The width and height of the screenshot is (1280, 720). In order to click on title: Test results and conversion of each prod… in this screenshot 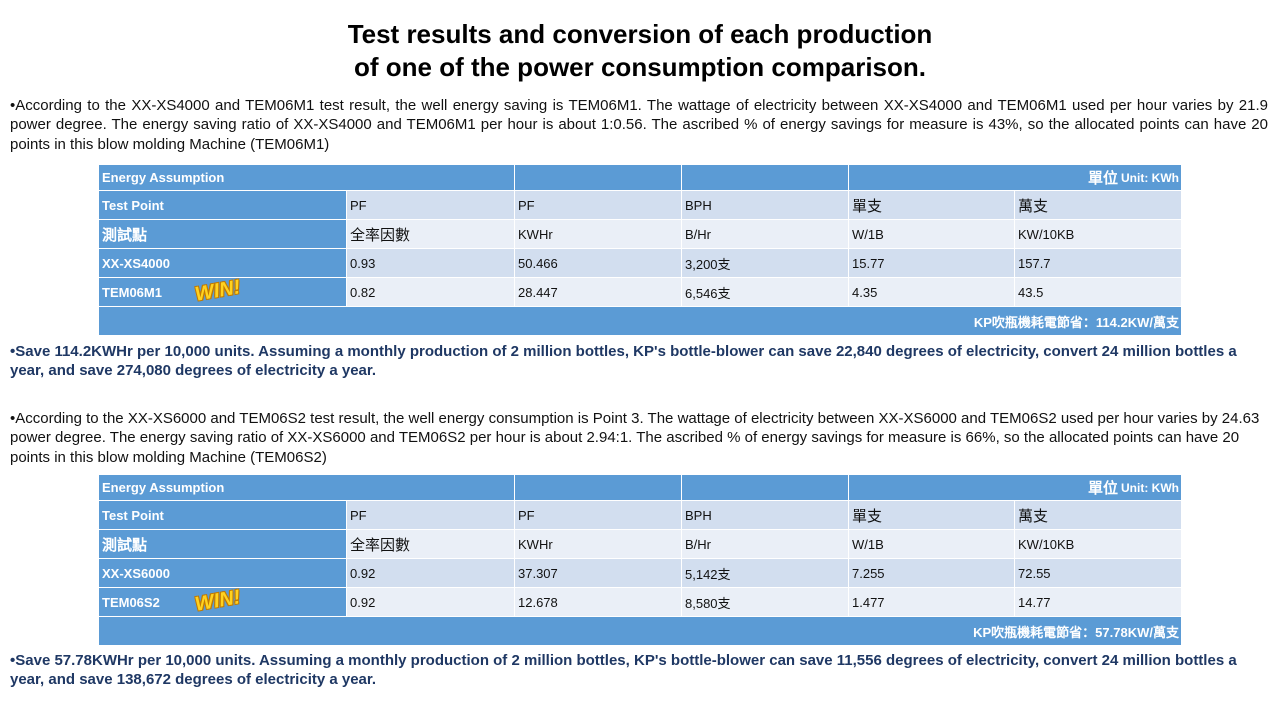, I will do `click(640, 51)`.